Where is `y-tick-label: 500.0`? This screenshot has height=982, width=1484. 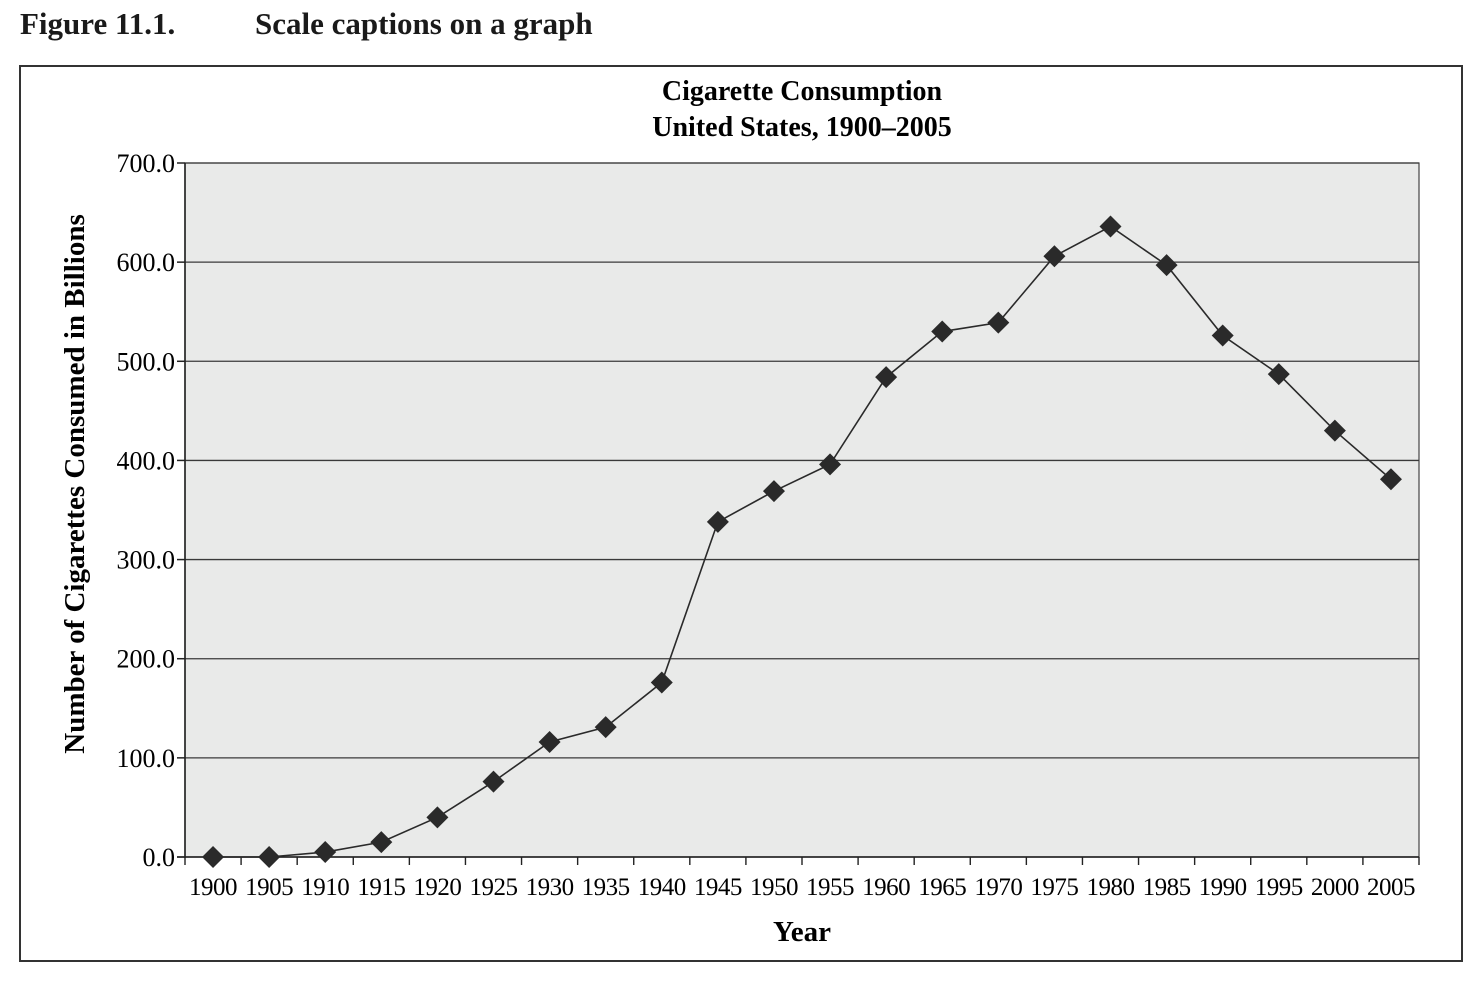
y-tick-label: 500.0 is located at coordinates (146, 361).